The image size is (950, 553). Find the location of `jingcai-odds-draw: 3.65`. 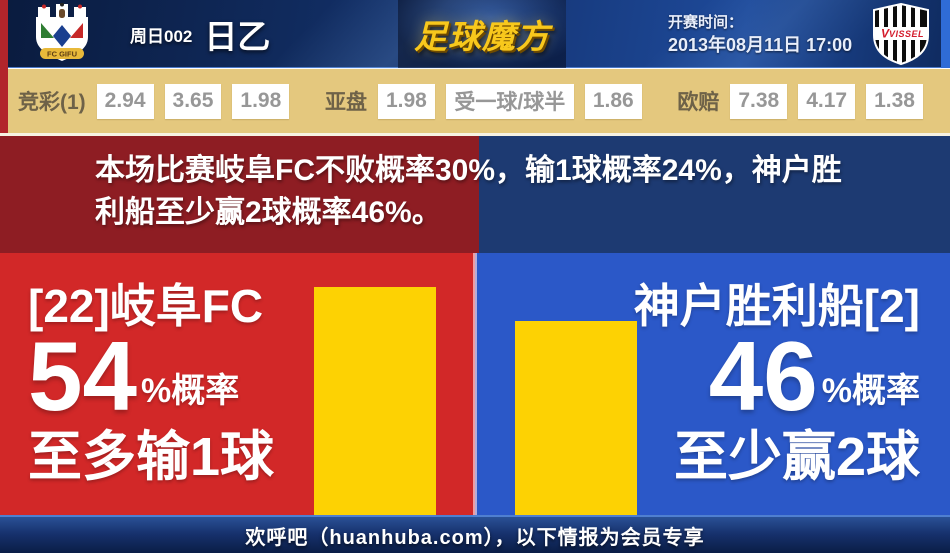

jingcai-odds-draw: 3.65 is located at coordinates (193, 101).